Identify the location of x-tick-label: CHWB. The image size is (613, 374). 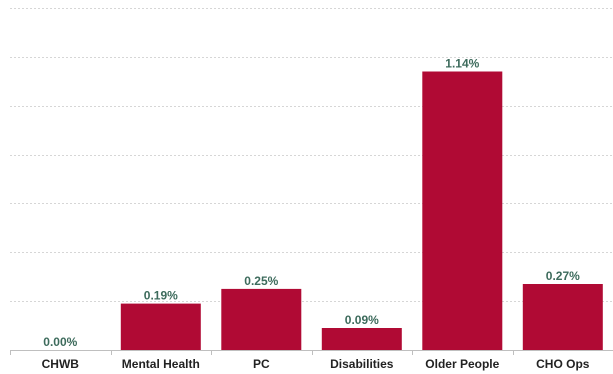
(61, 364).